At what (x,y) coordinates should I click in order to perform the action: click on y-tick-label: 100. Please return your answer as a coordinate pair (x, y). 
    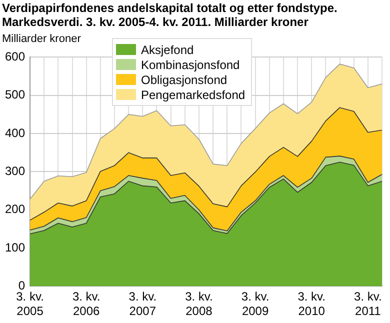
    Looking at the image, I should click on (15, 247).